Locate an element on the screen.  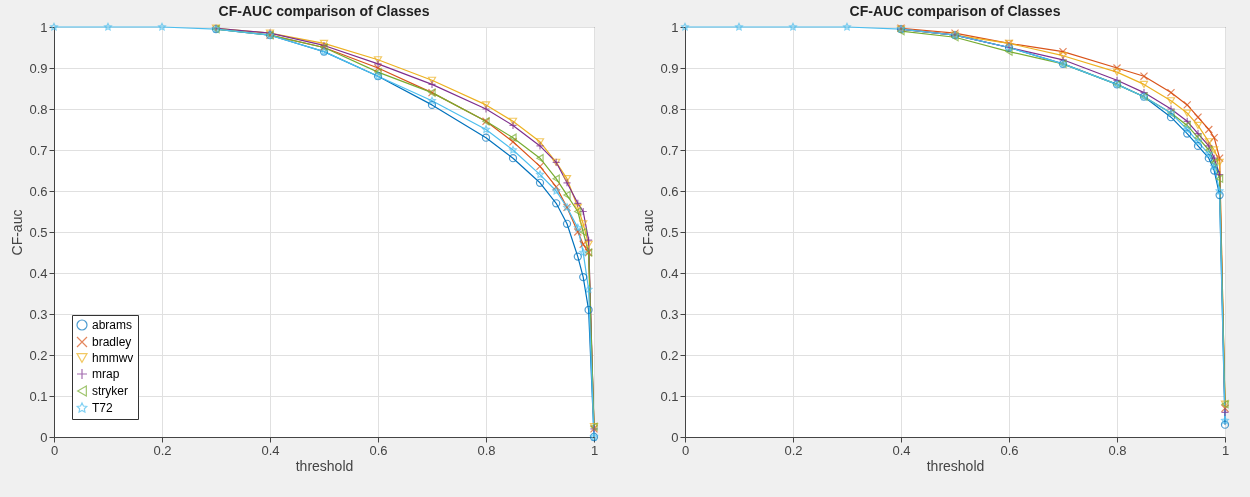
legend-label: stryker is located at coordinates (110, 391).